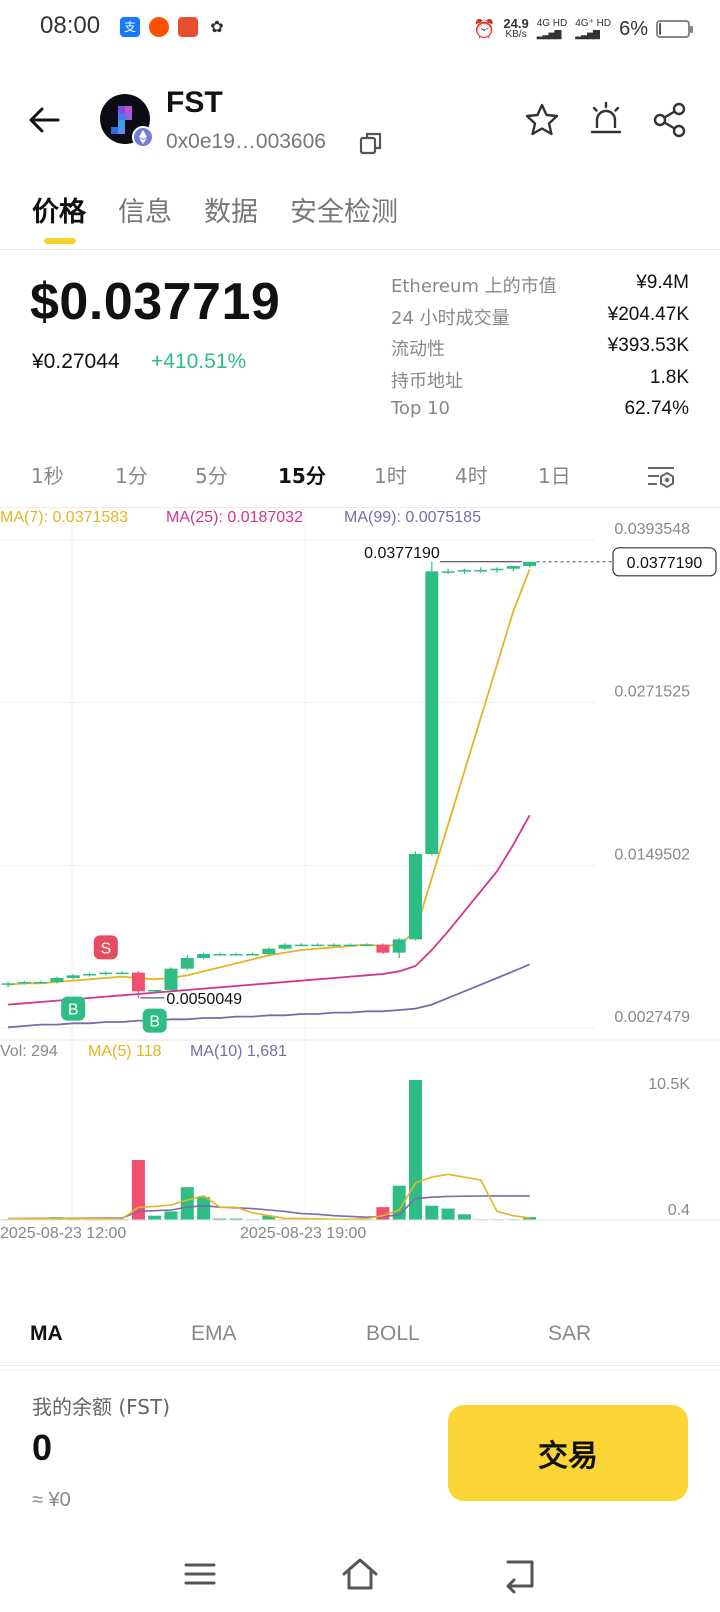 This screenshot has width=720, height=1612. I want to click on share-icon, so click(670, 120).